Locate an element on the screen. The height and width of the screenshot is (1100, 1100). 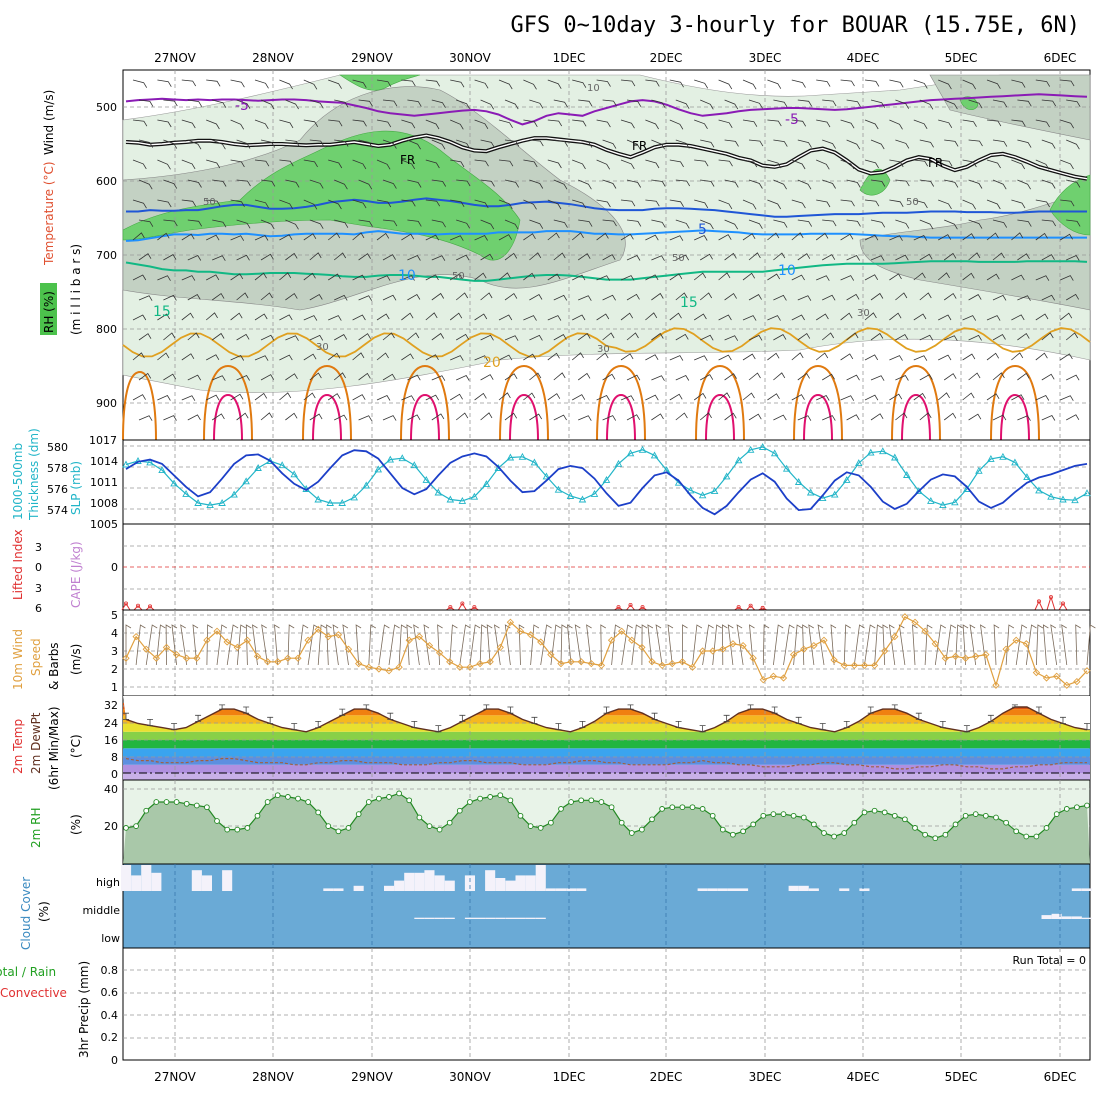
label-temp-10-west: 10 is located at coordinates (407, 276).